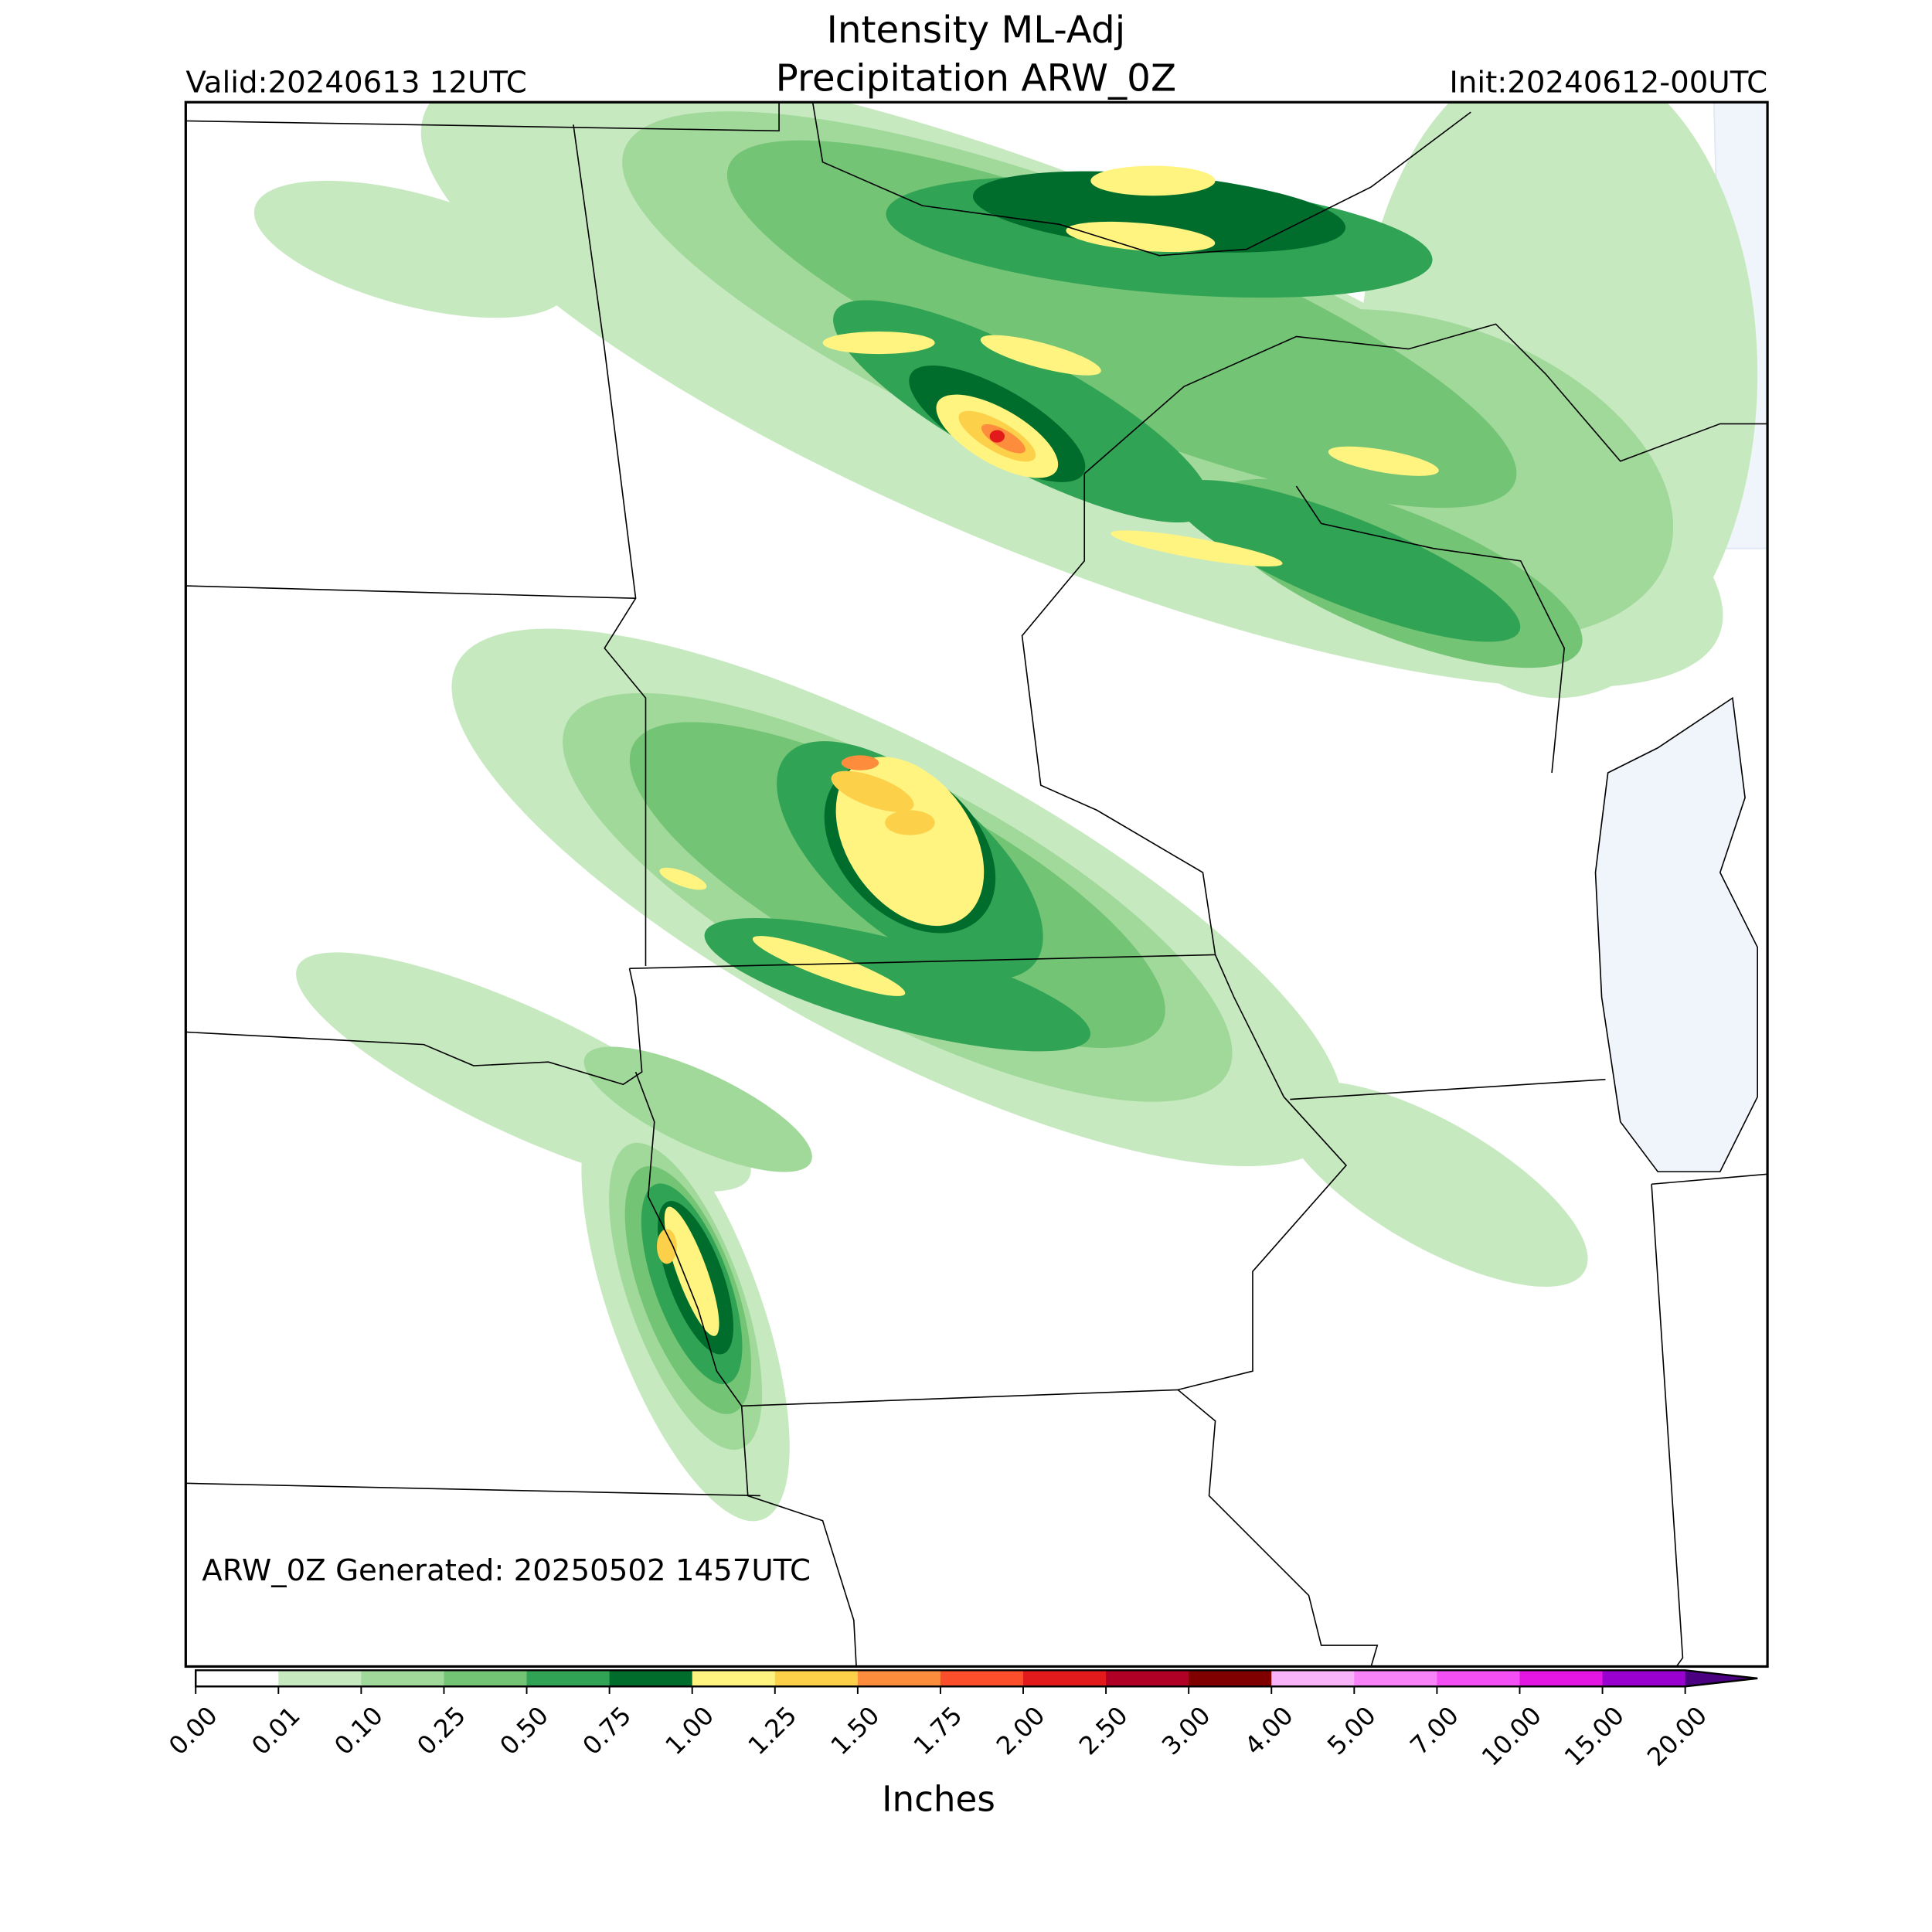 The width and height of the screenshot is (1932, 1932). I want to click on title-line: Intensity ML-Adj, so click(977, 31).